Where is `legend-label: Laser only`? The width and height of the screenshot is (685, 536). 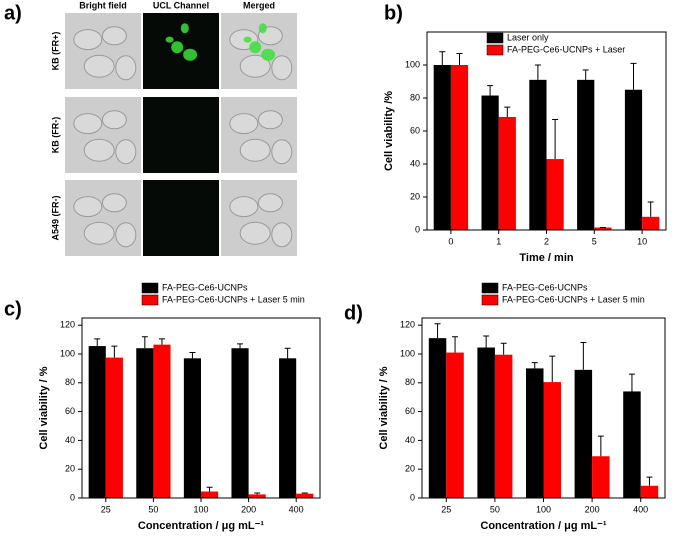
legend-label: Laser only is located at coordinates (528, 37).